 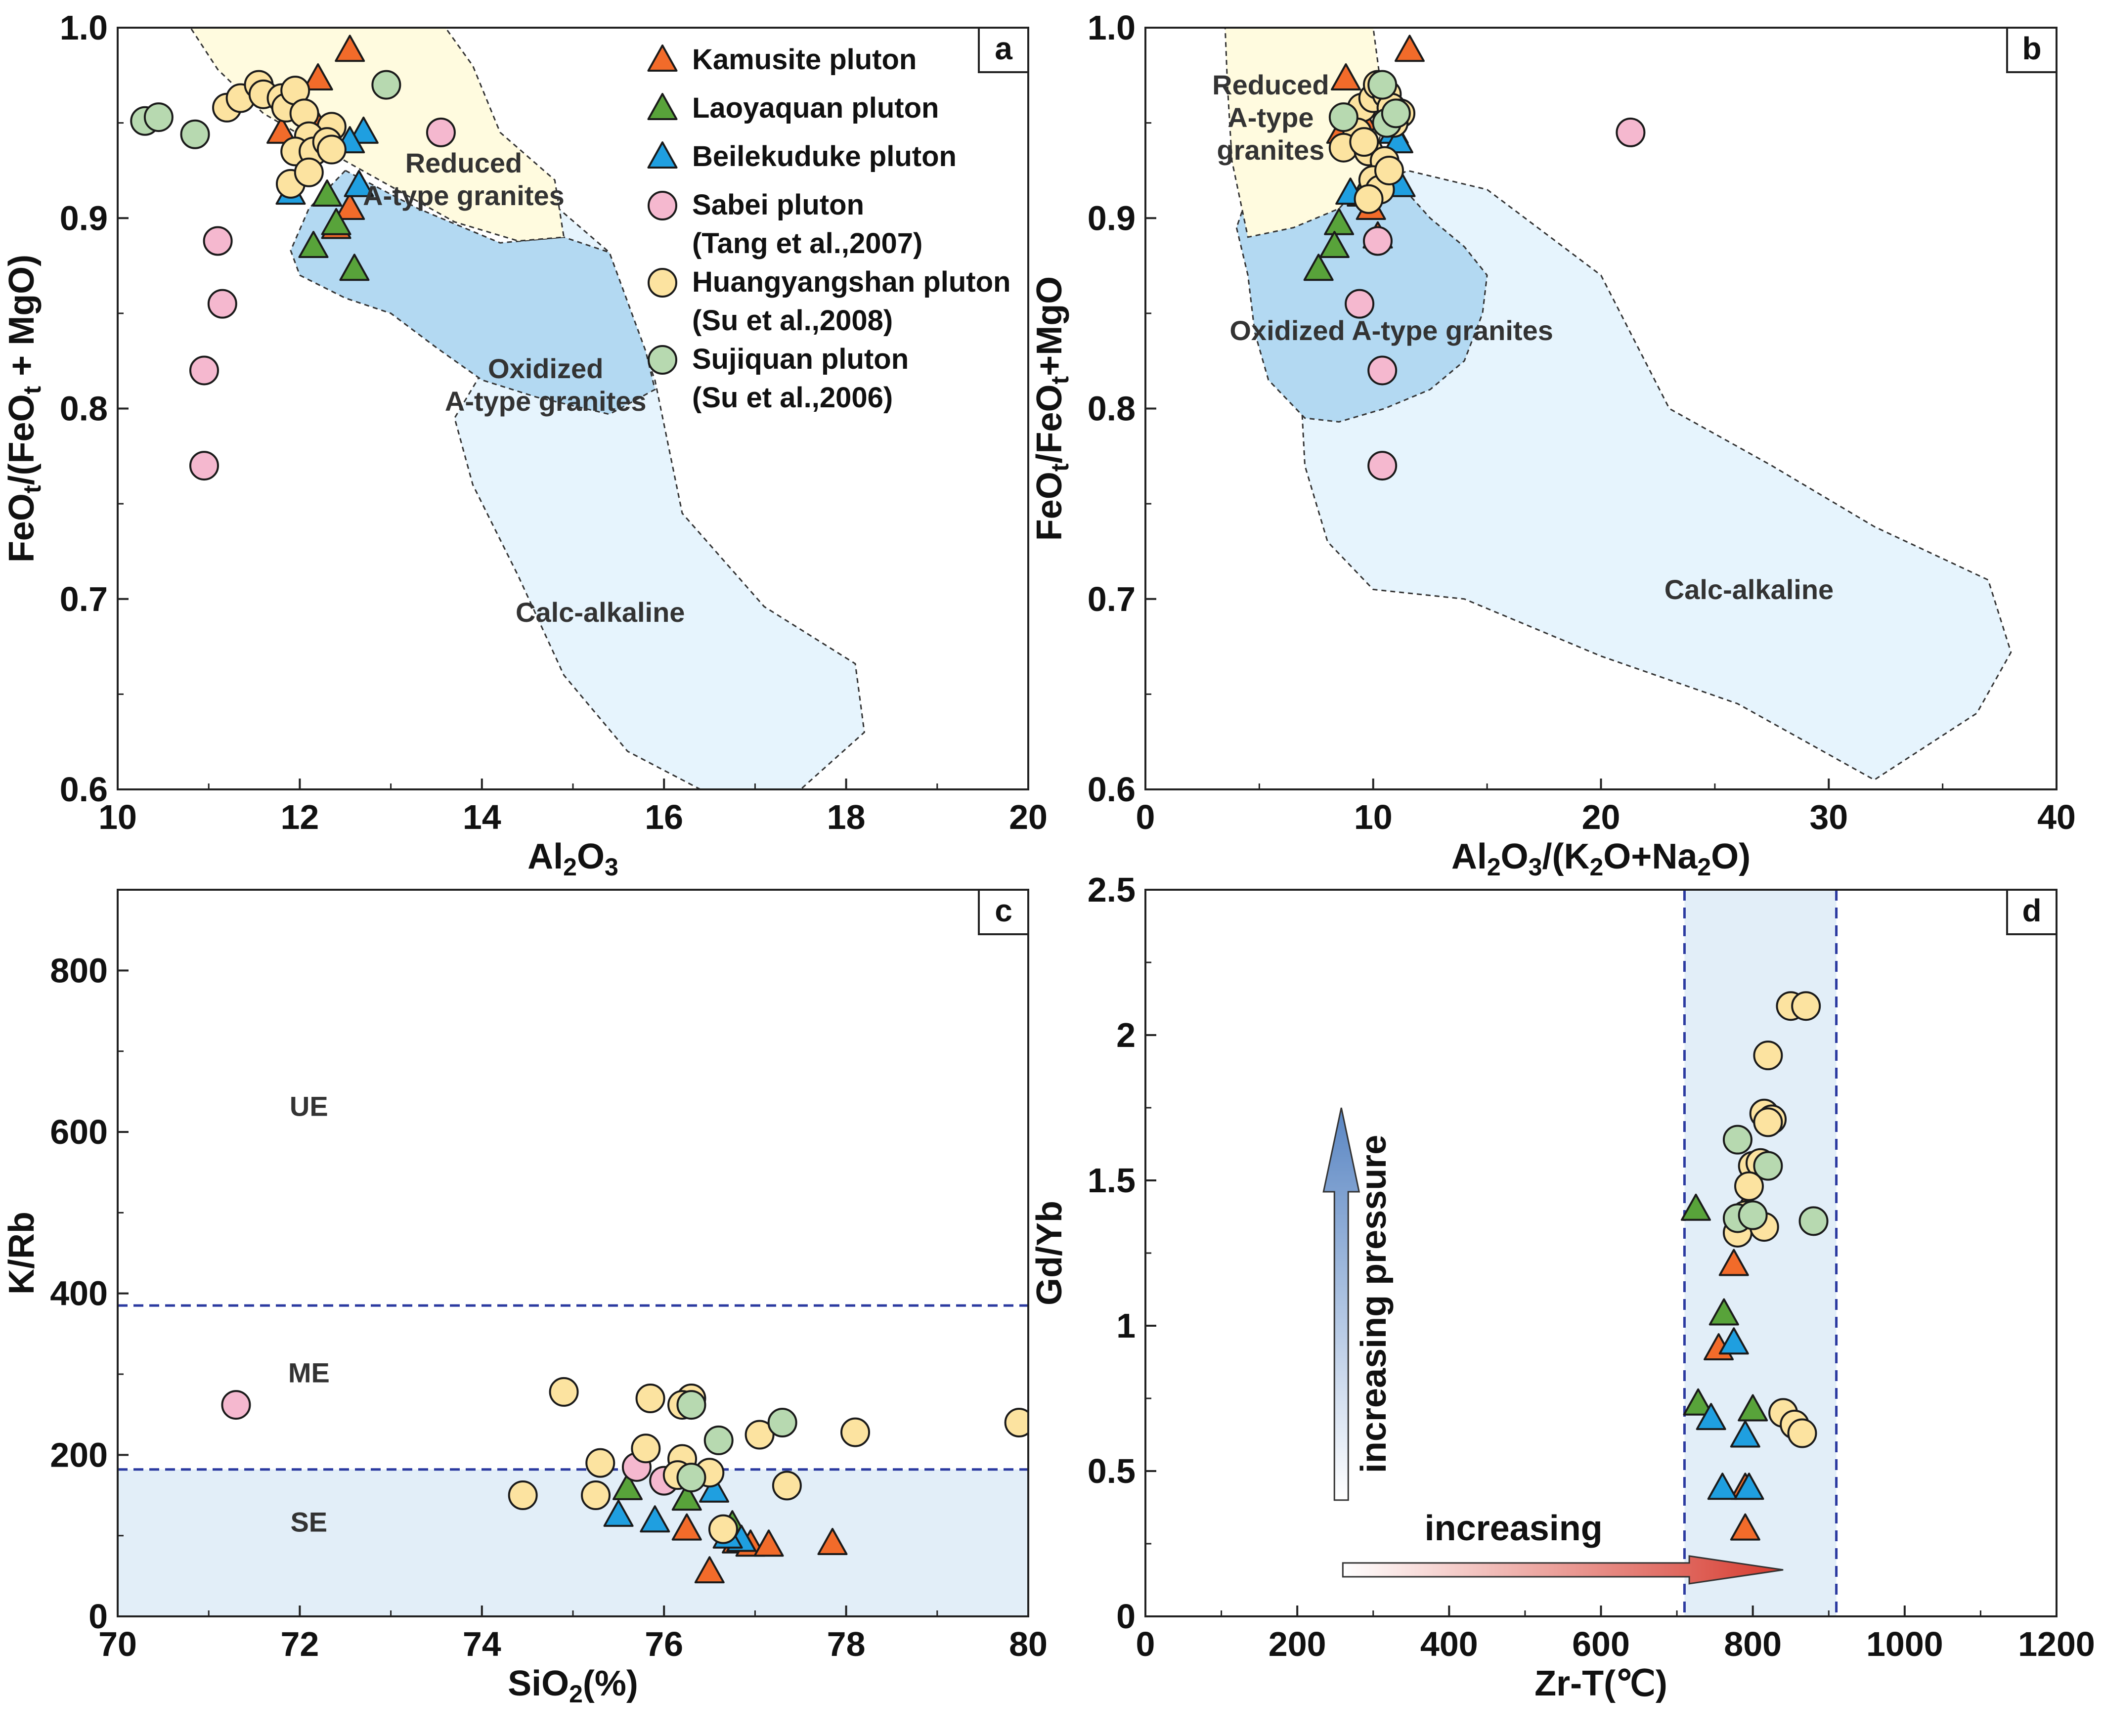 I want to click on y-axis-label: FeOt/FeOt+MgO, so click(x=1052, y=408).